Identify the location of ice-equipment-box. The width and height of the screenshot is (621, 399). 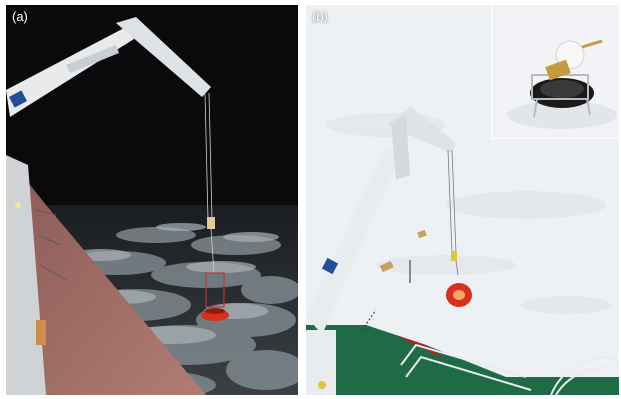
(386, 266).